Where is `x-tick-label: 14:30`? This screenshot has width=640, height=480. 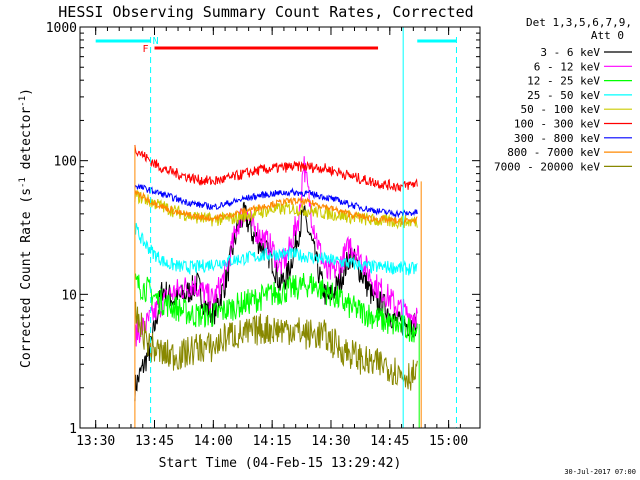 x-tick-label: 14:30 is located at coordinates (330, 441).